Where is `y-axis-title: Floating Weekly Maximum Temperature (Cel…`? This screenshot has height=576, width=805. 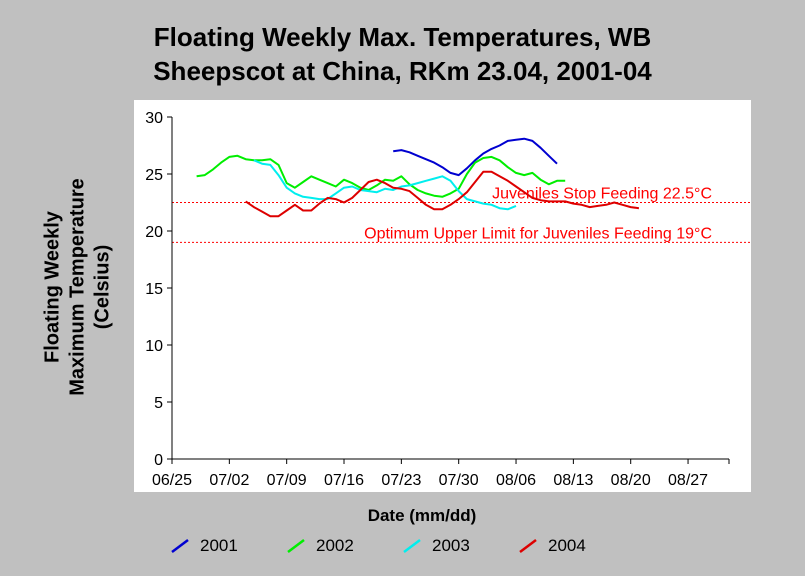
y-axis-title: Floating Weekly Maximum Temperature (Cel… is located at coordinates (78, 287).